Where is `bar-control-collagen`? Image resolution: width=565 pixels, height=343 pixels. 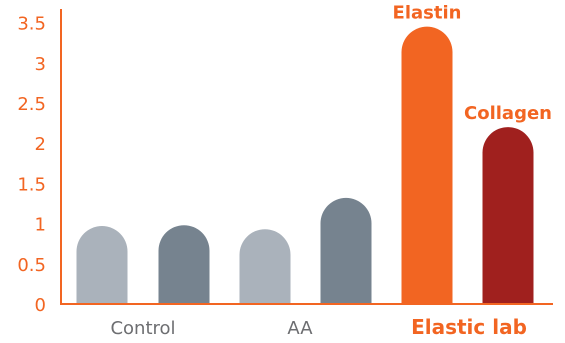
bar-control-collagen is located at coordinates (184, 264).